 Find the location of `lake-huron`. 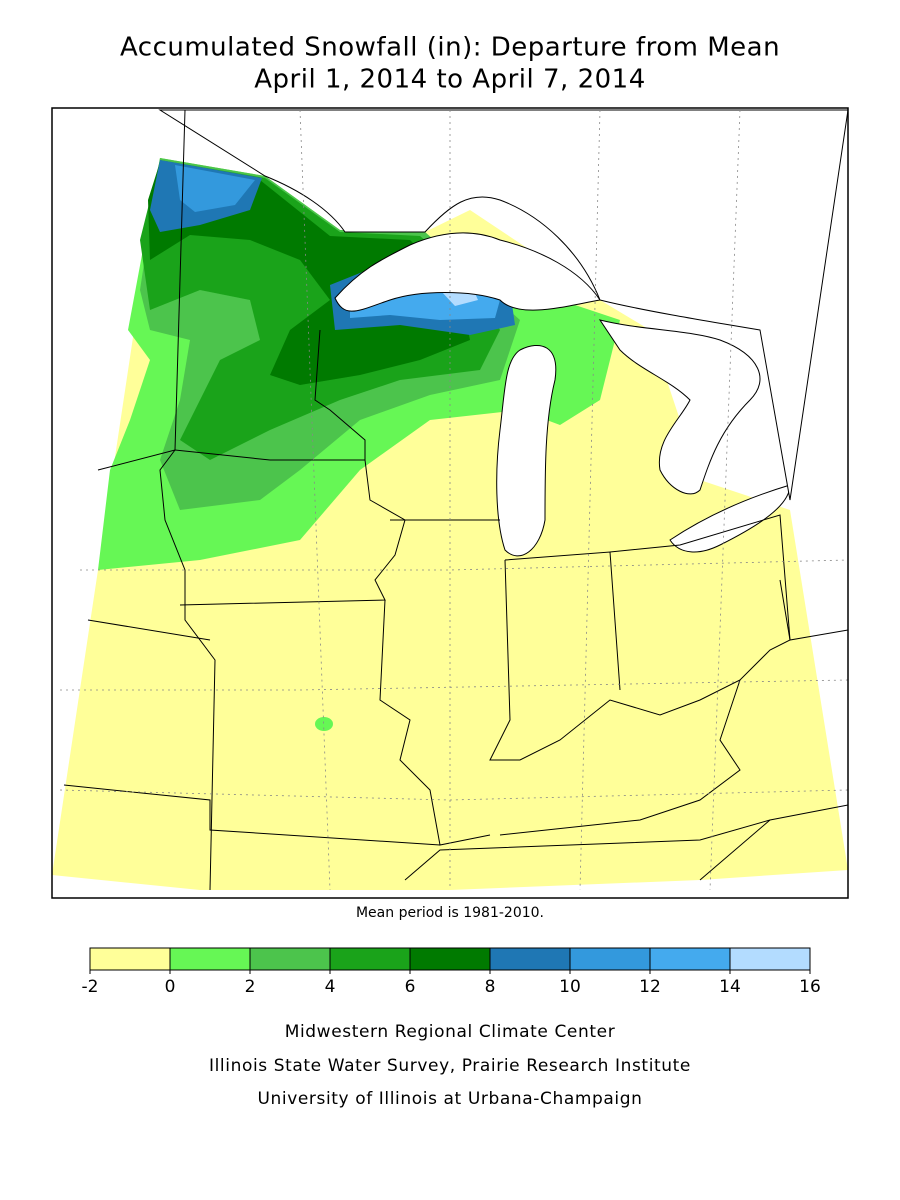

lake-huron is located at coordinates (679, 407).